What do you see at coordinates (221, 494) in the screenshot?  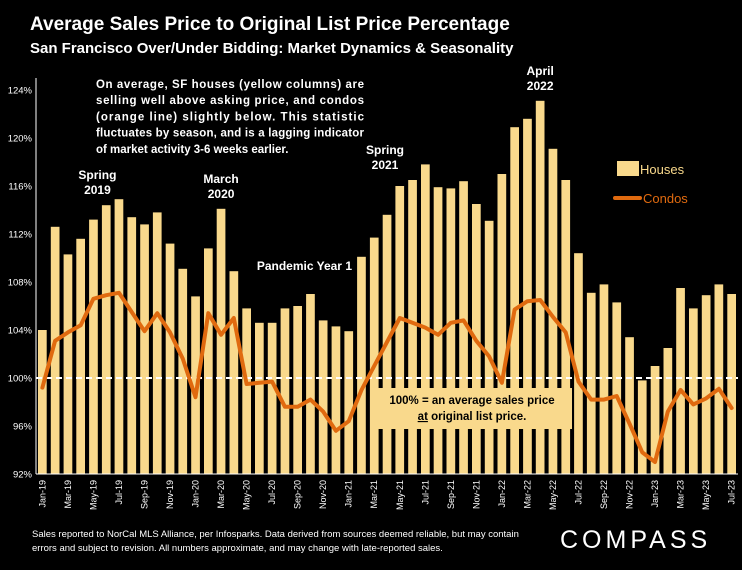 I see `x-tick-label: Mar-20` at bounding box center [221, 494].